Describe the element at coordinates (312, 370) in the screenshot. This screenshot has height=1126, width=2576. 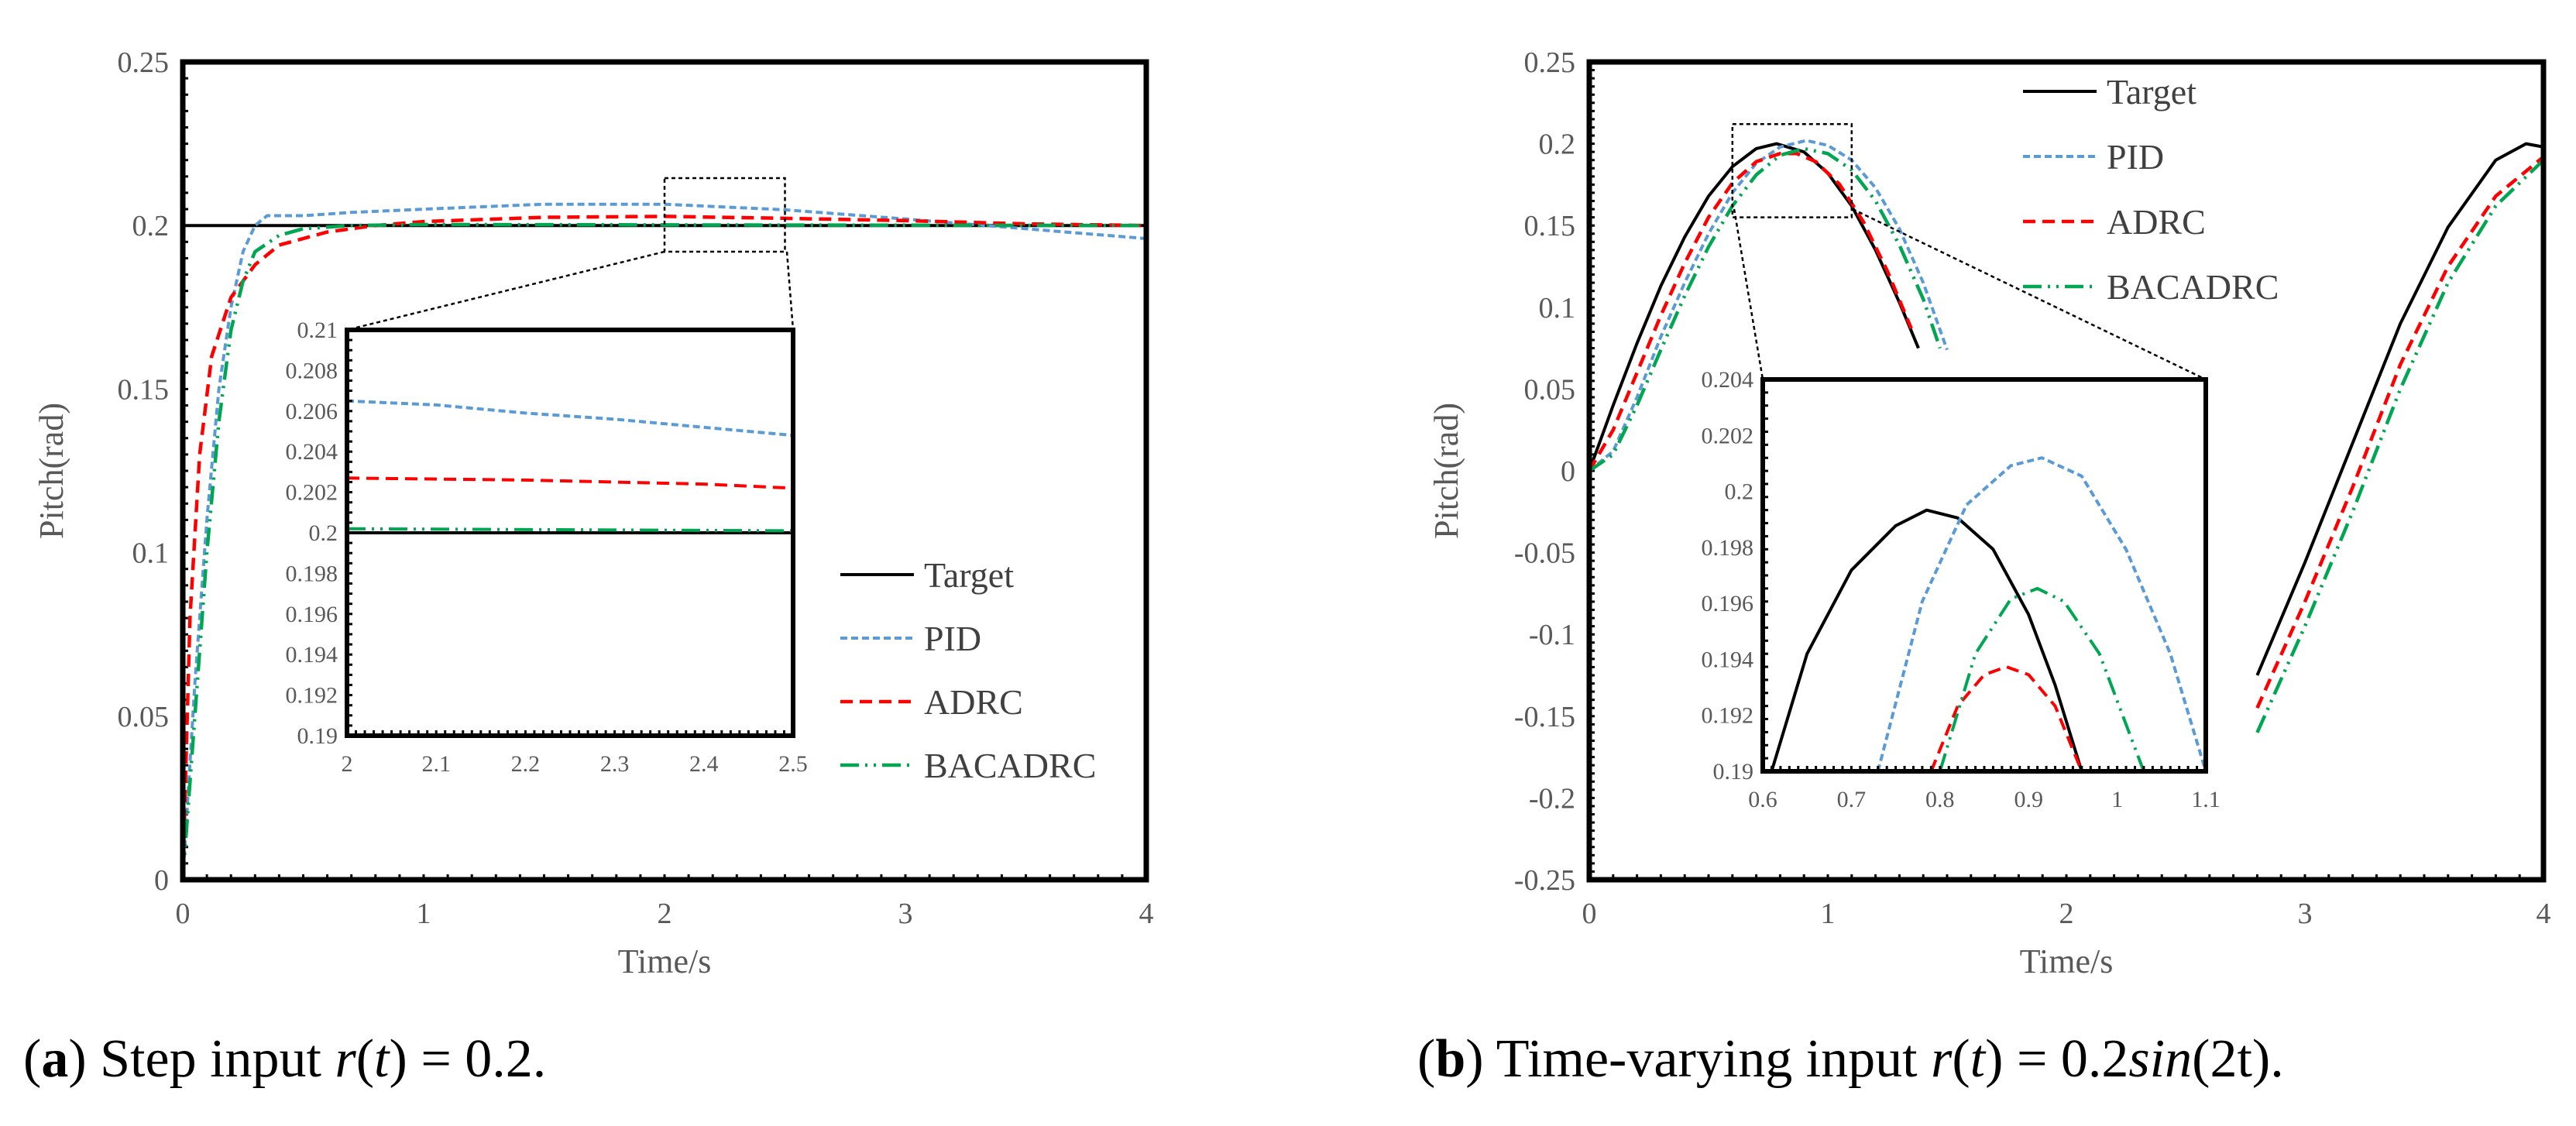
I see `inset-y-tick-label: 0.208` at that location.